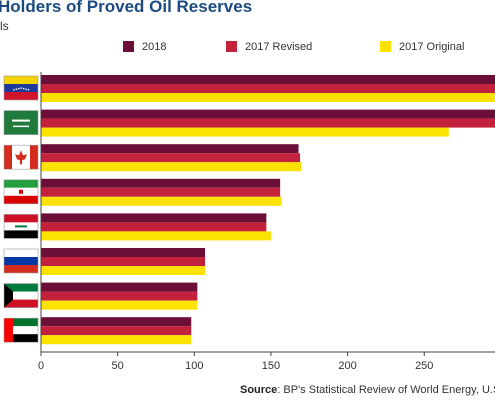  I want to click on x-tick-label: 150, so click(271, 366).